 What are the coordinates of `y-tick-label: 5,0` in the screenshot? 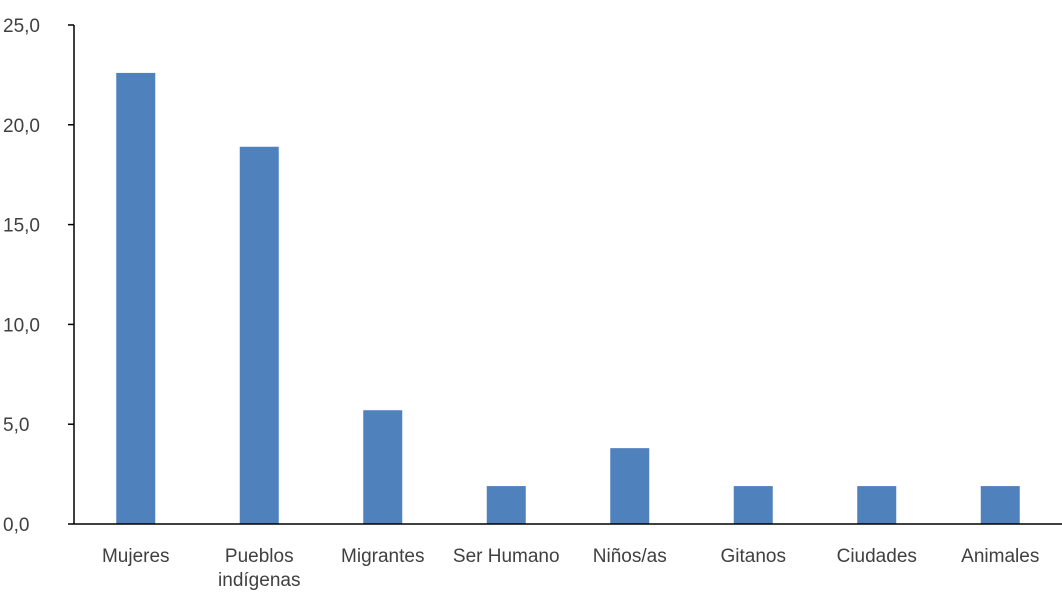 It's located at (16, 425).